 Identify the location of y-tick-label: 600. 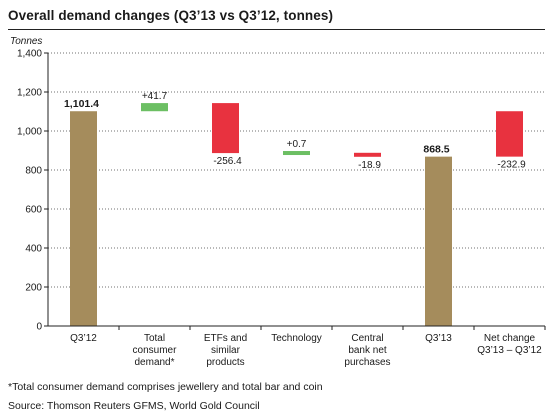
(33, 210).